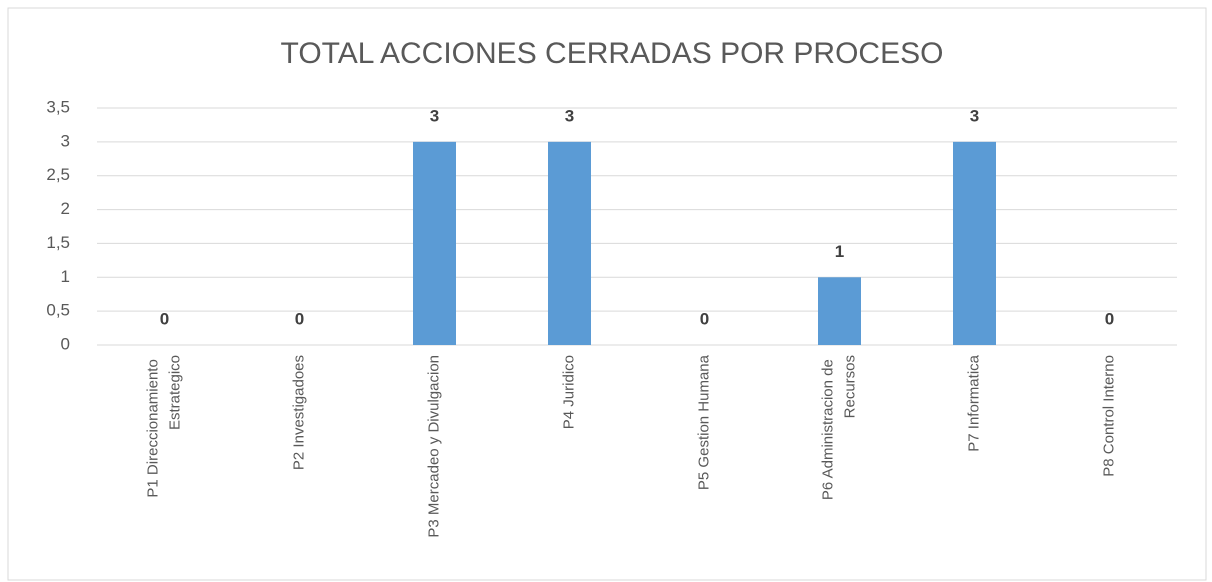 The image size is (1212, 582). Describe the element at coordinates (58, 174) in the screenshot. I see `y-tick-label: 2,5` at that location.